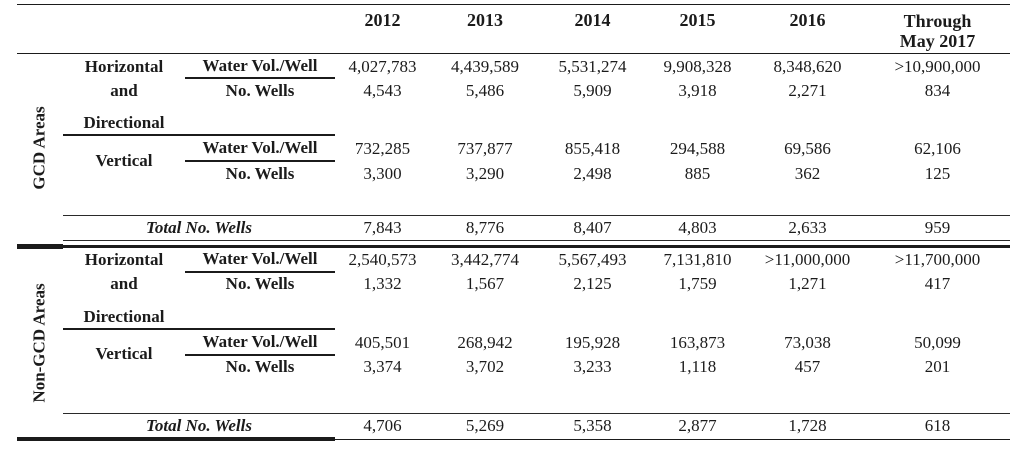 The image size is (1018, 451). Describe the element at coordinates (937, 228) in the screenshot. I see `total-value-cell: 959` at that location.